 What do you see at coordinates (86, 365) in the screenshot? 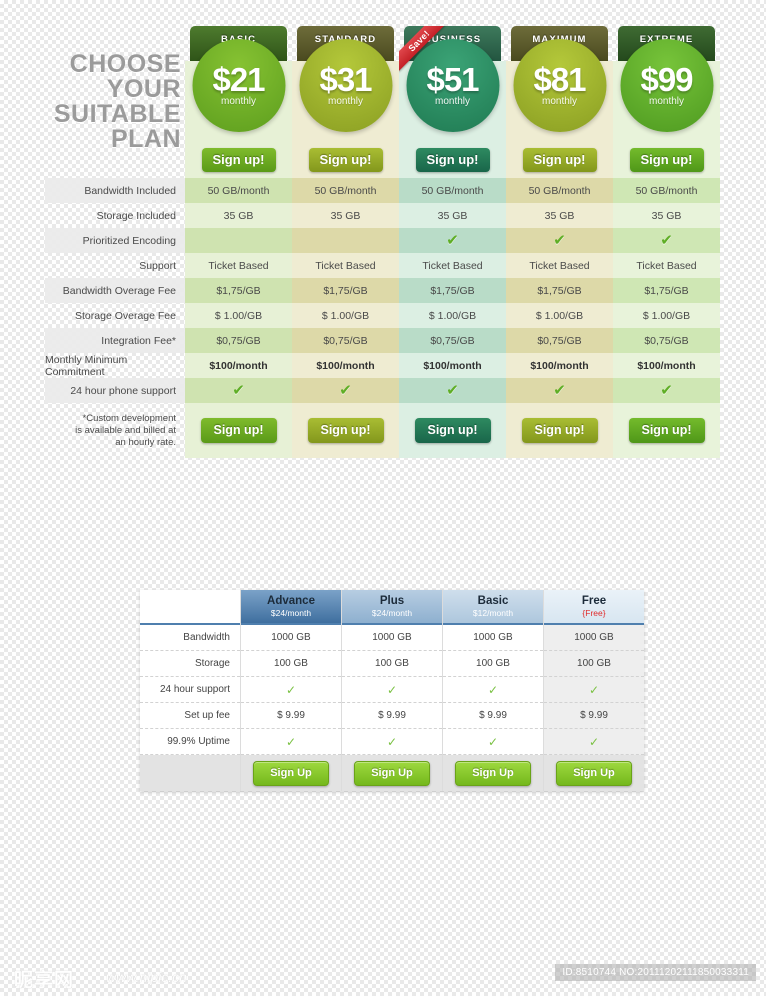
I see `feature-label: Monthly Minimum Commitment` at bounding box center [86, 365].